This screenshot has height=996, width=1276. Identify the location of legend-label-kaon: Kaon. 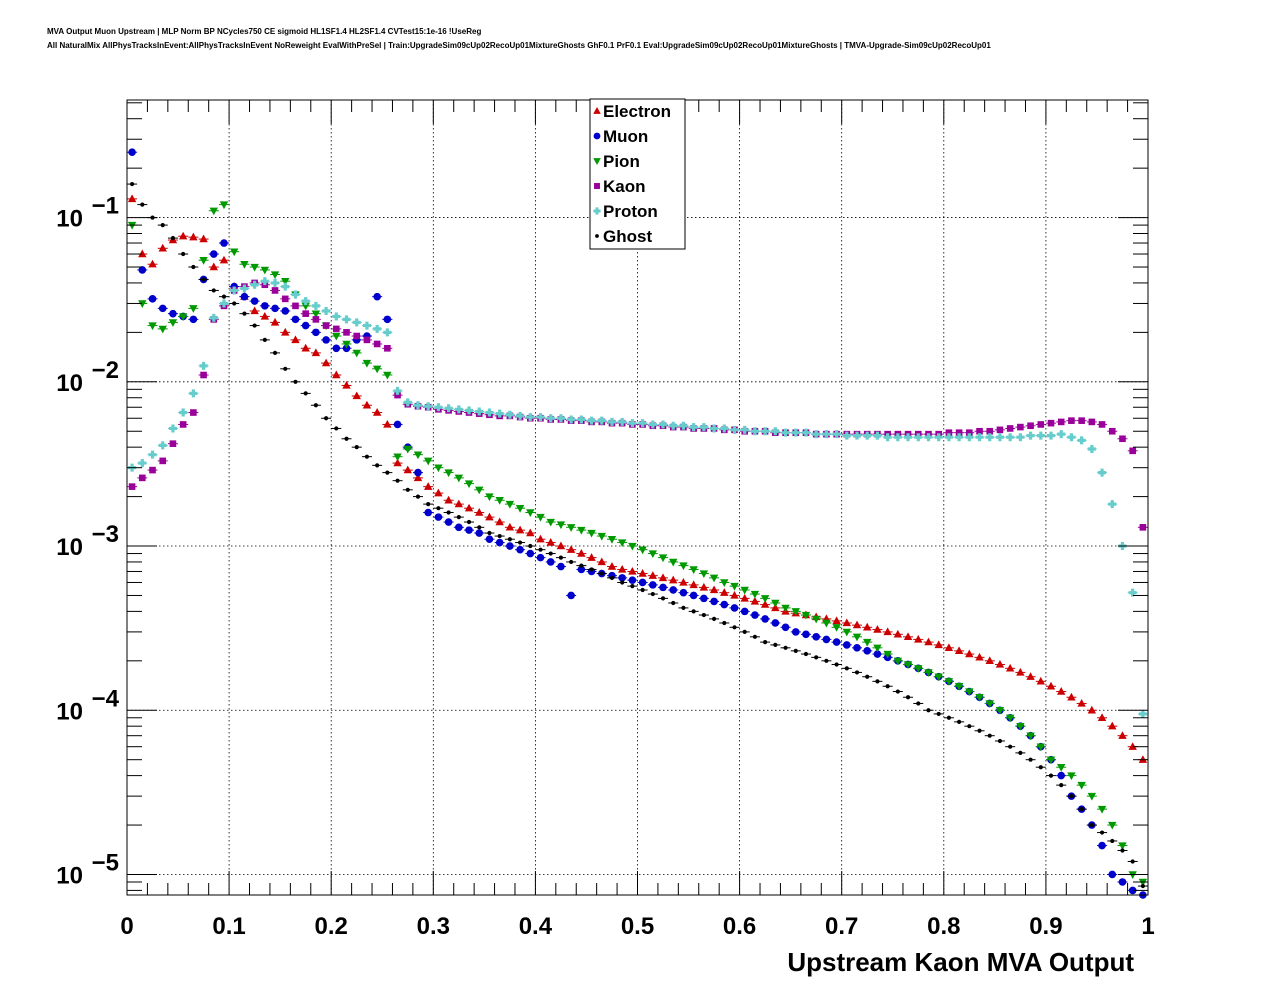
(624, 186).